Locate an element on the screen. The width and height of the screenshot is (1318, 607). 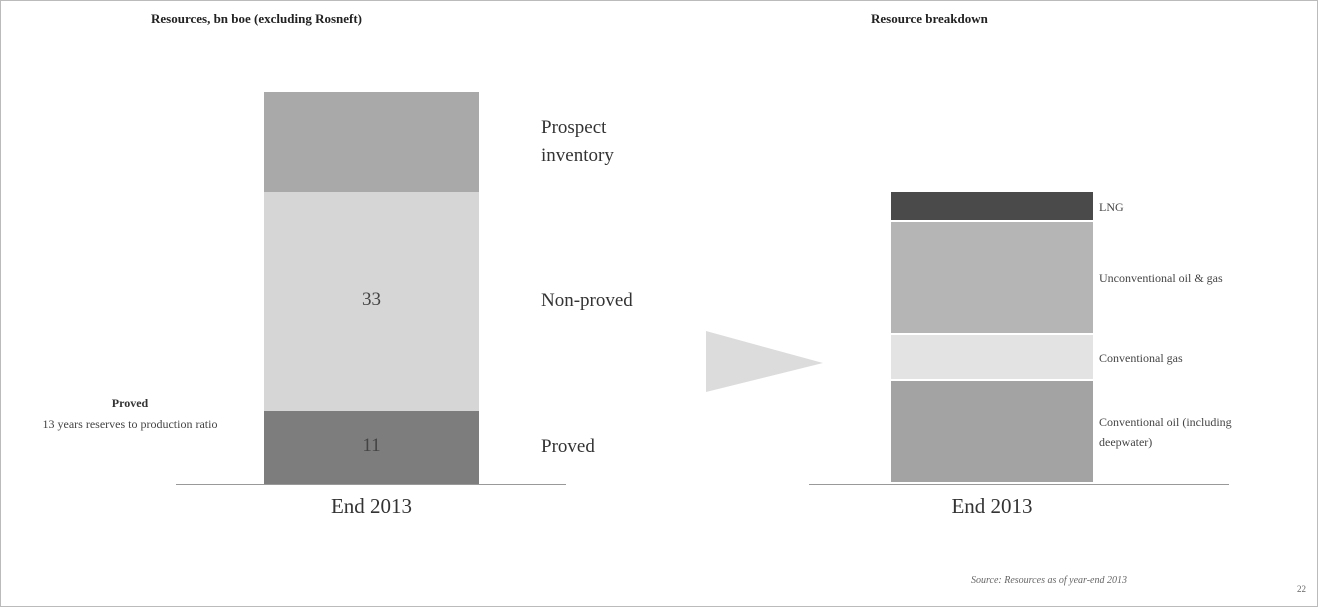
page-number: 22 is located at coordinates (1301, 589).